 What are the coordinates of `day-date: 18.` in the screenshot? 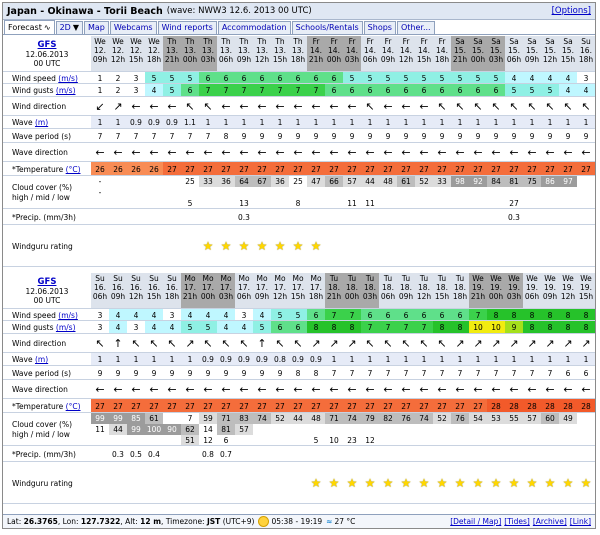 It's located at (370, 287).